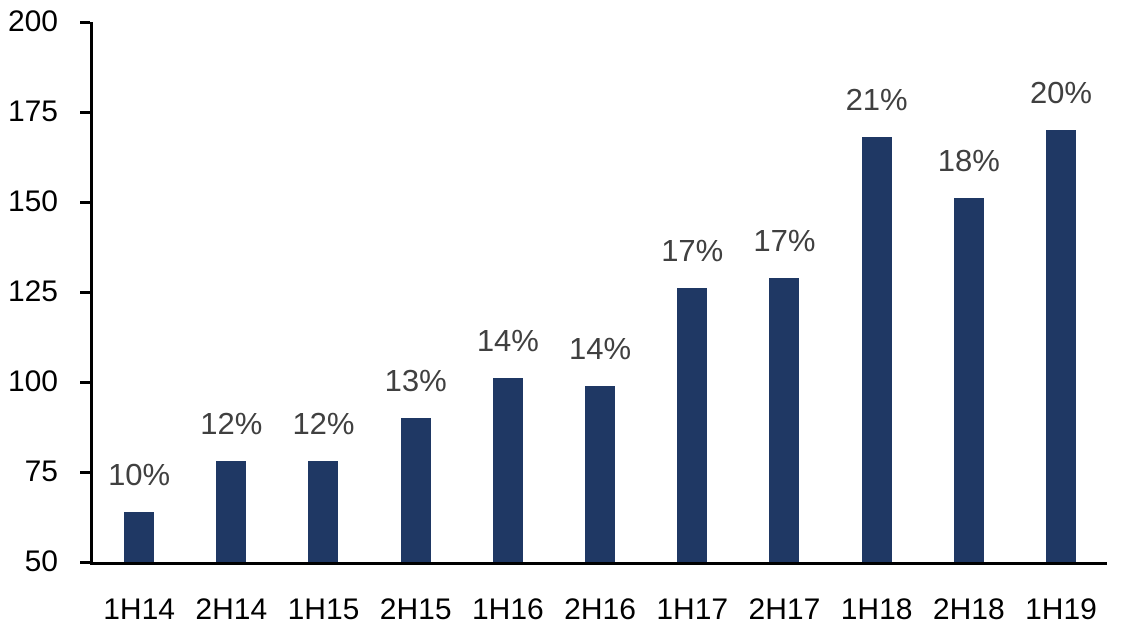 The image size is (1129, 641). What do you see at coordinates (876, 609) in the screenshot?
I see `x-tick-label: 1H18` at bounding box center [876, 609].